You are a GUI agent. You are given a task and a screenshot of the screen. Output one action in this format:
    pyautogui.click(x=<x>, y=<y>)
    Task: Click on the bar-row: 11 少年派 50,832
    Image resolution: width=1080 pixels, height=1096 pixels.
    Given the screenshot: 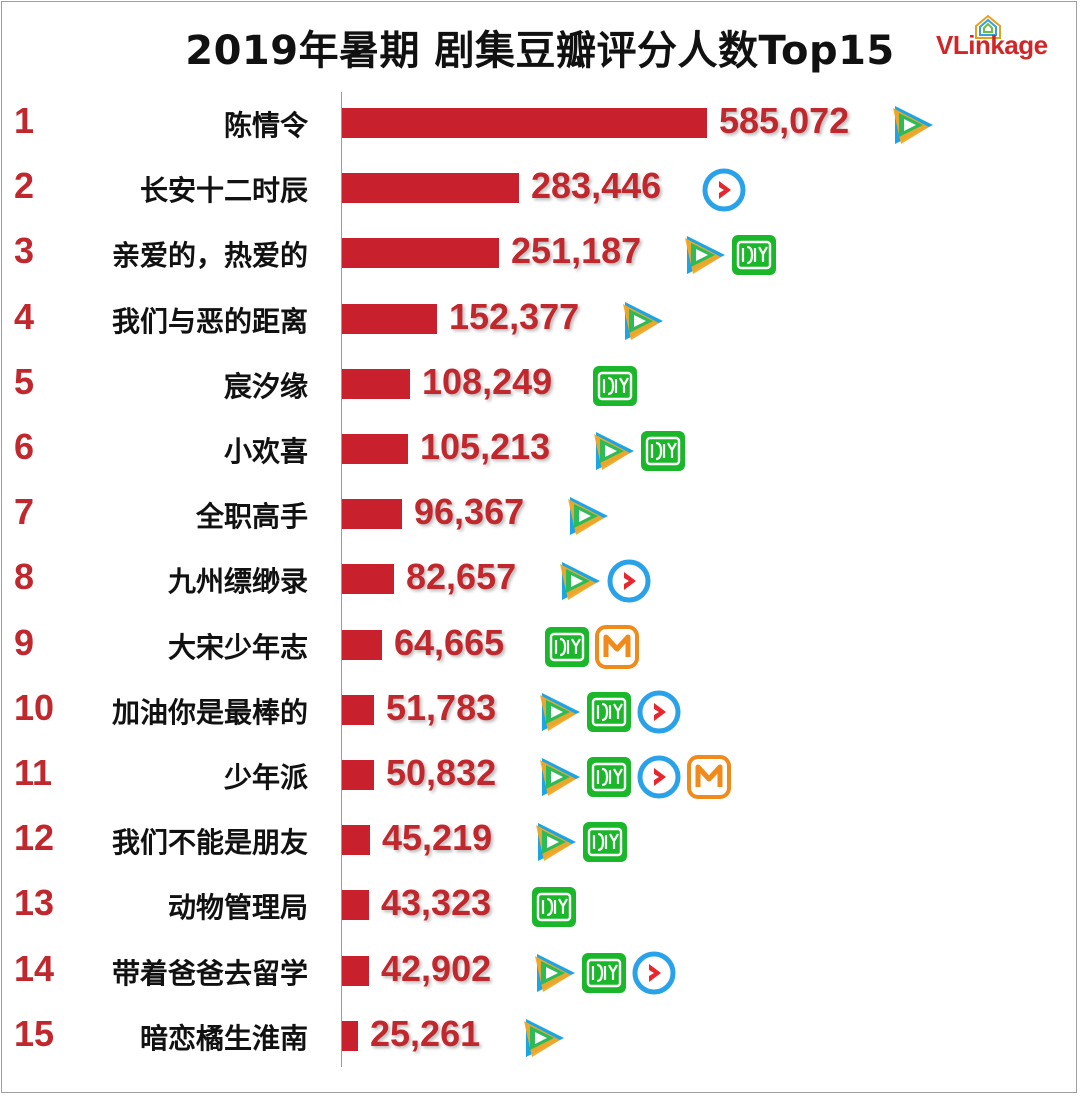 What is the action you would take?
    pyautogui.click(x=540, y=777)
    